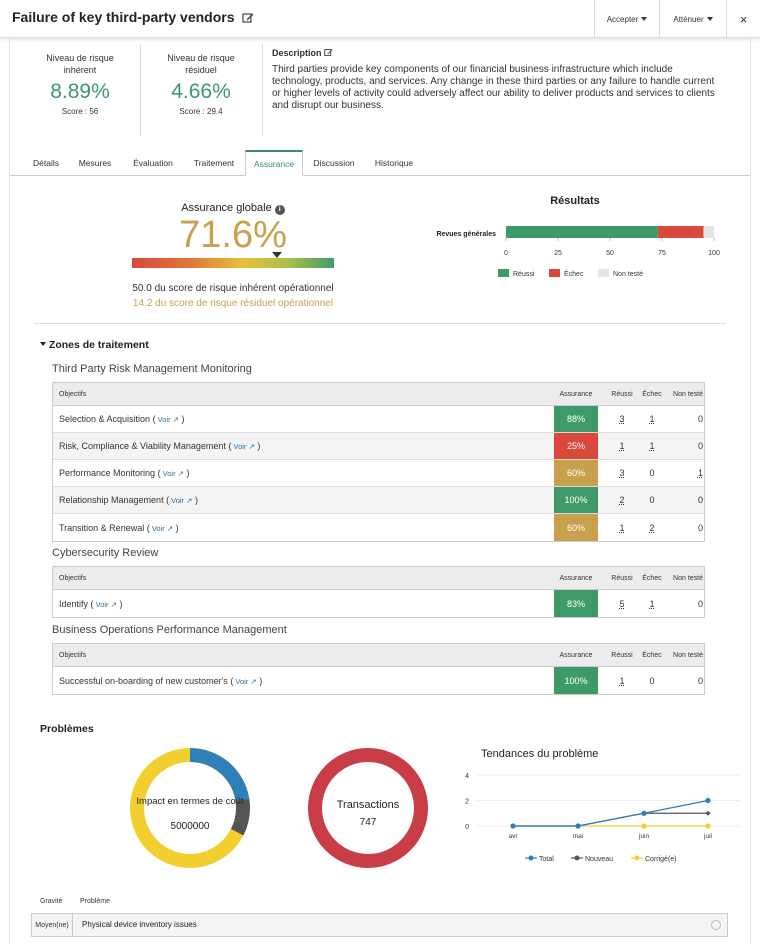 This screenshot has width=760, height=944. I want to click on results-title: Résultats, so click(575, 201).